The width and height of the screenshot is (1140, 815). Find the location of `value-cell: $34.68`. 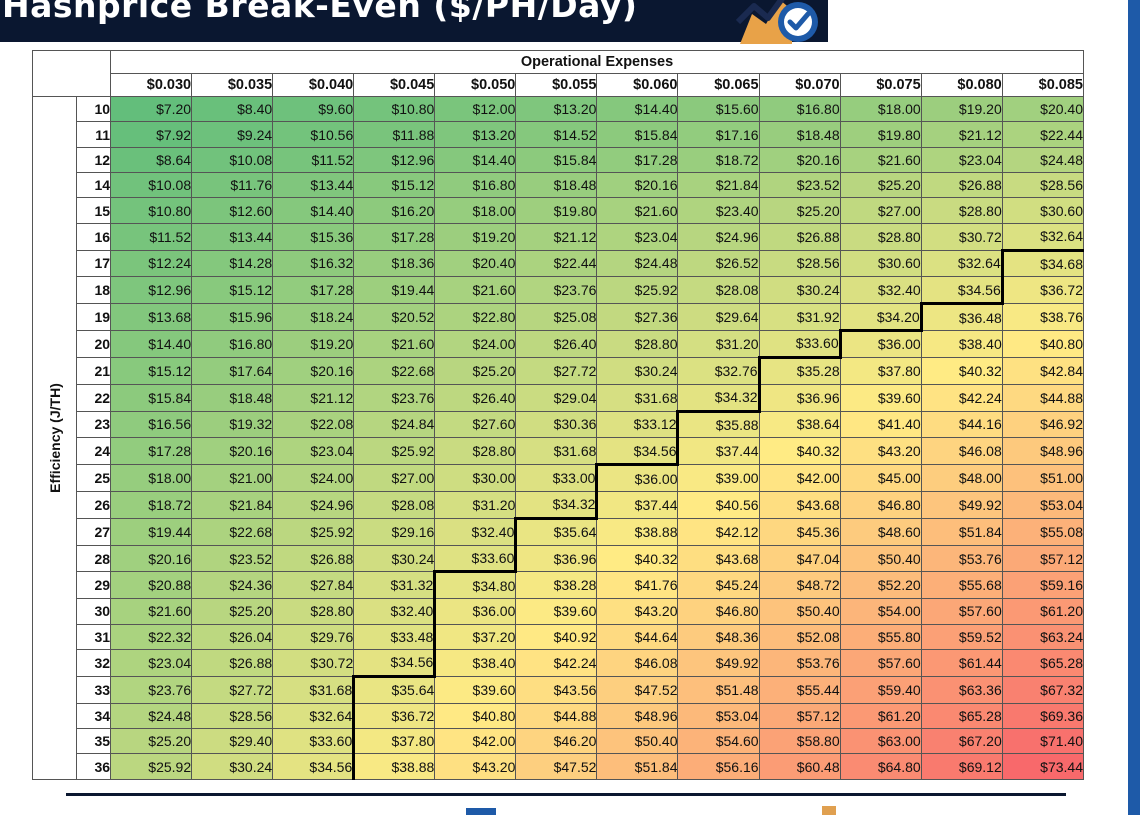

value-cell: $34.68 is located at coordinates (1042, 263).